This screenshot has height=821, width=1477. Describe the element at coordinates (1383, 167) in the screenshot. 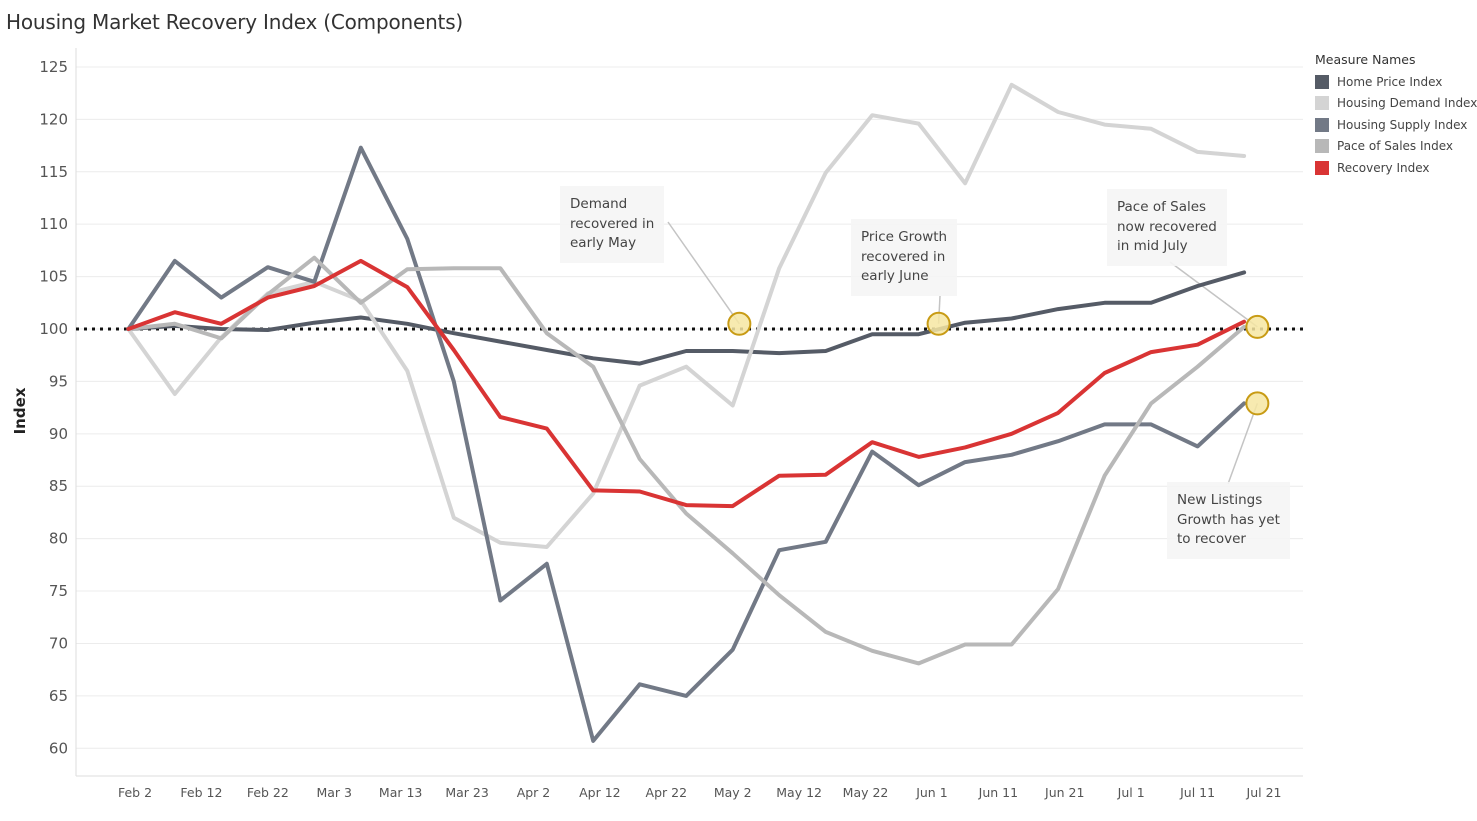

I see `legend-label: Recovery Index` at that location.